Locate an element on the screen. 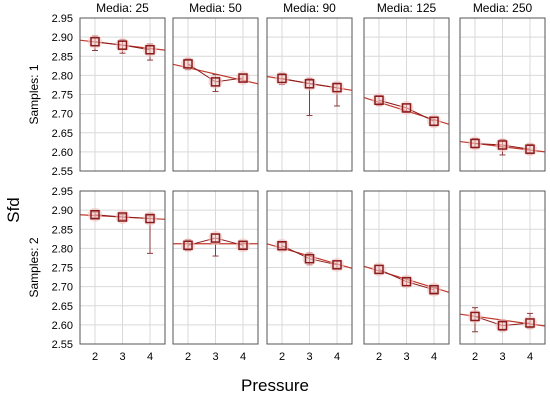  row-label: Samples: 1 is located at coordinates (34, 94).